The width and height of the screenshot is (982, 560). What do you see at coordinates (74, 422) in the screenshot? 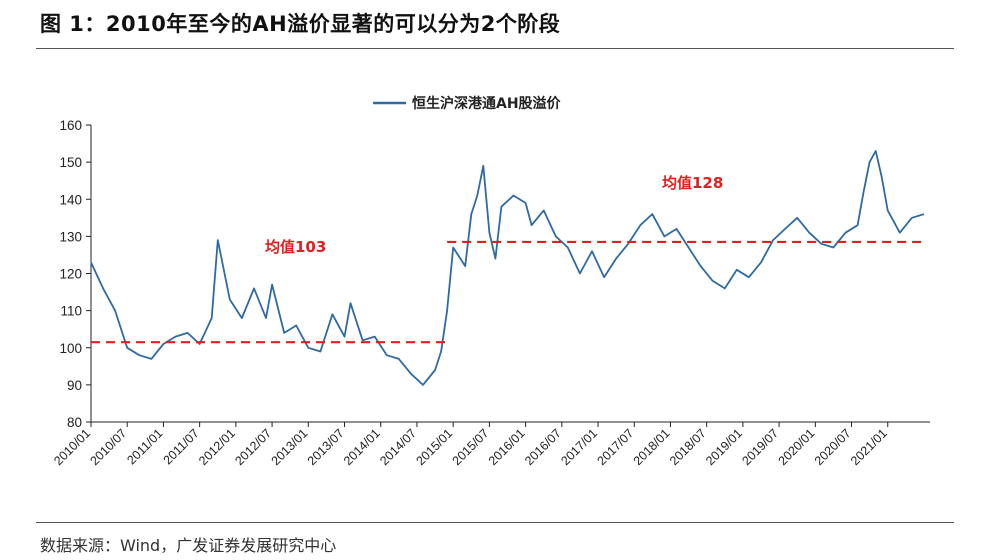
I see `y-tick-label: 80` at bounding box center [74, 422].